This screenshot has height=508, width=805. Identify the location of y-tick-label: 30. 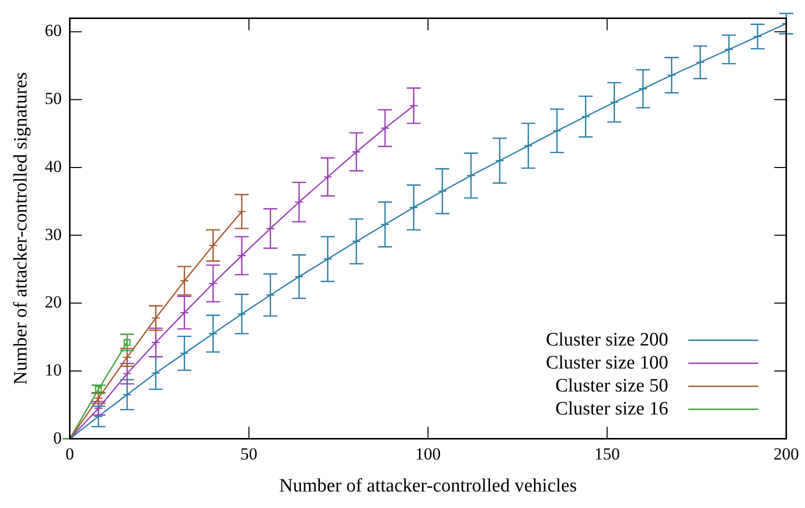
(53, 234).